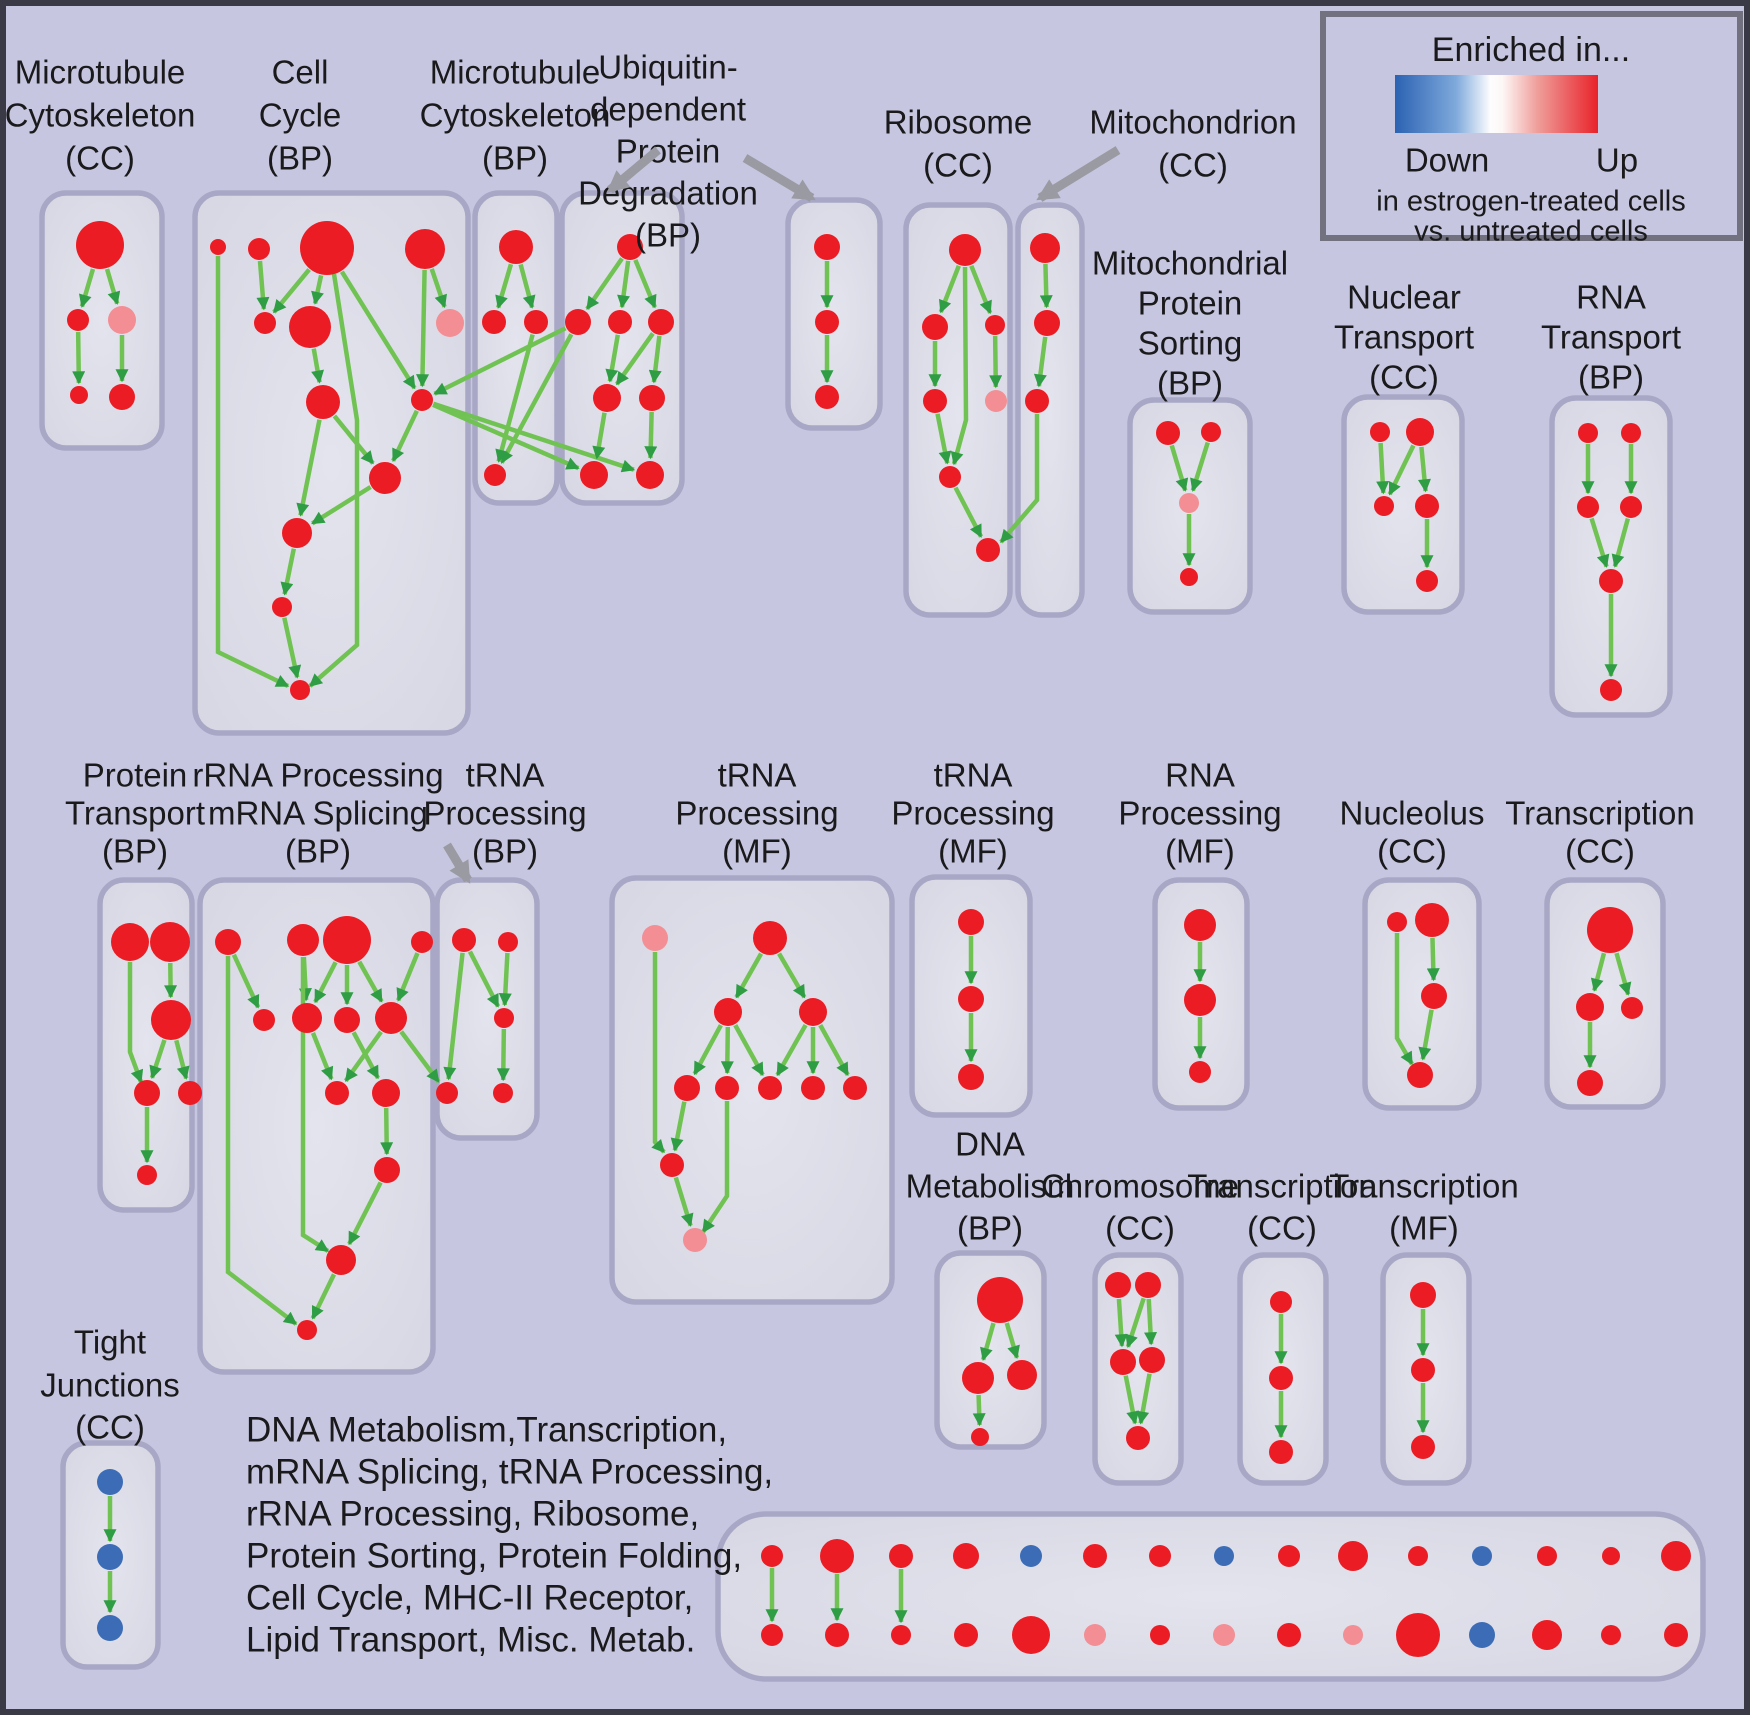 Image resolution: width=1750 pixels, height=1715 pixels. Describe the element at coordinates (855, 1088) in the screenshot. I see `go-term-node-n9-red` at that location.